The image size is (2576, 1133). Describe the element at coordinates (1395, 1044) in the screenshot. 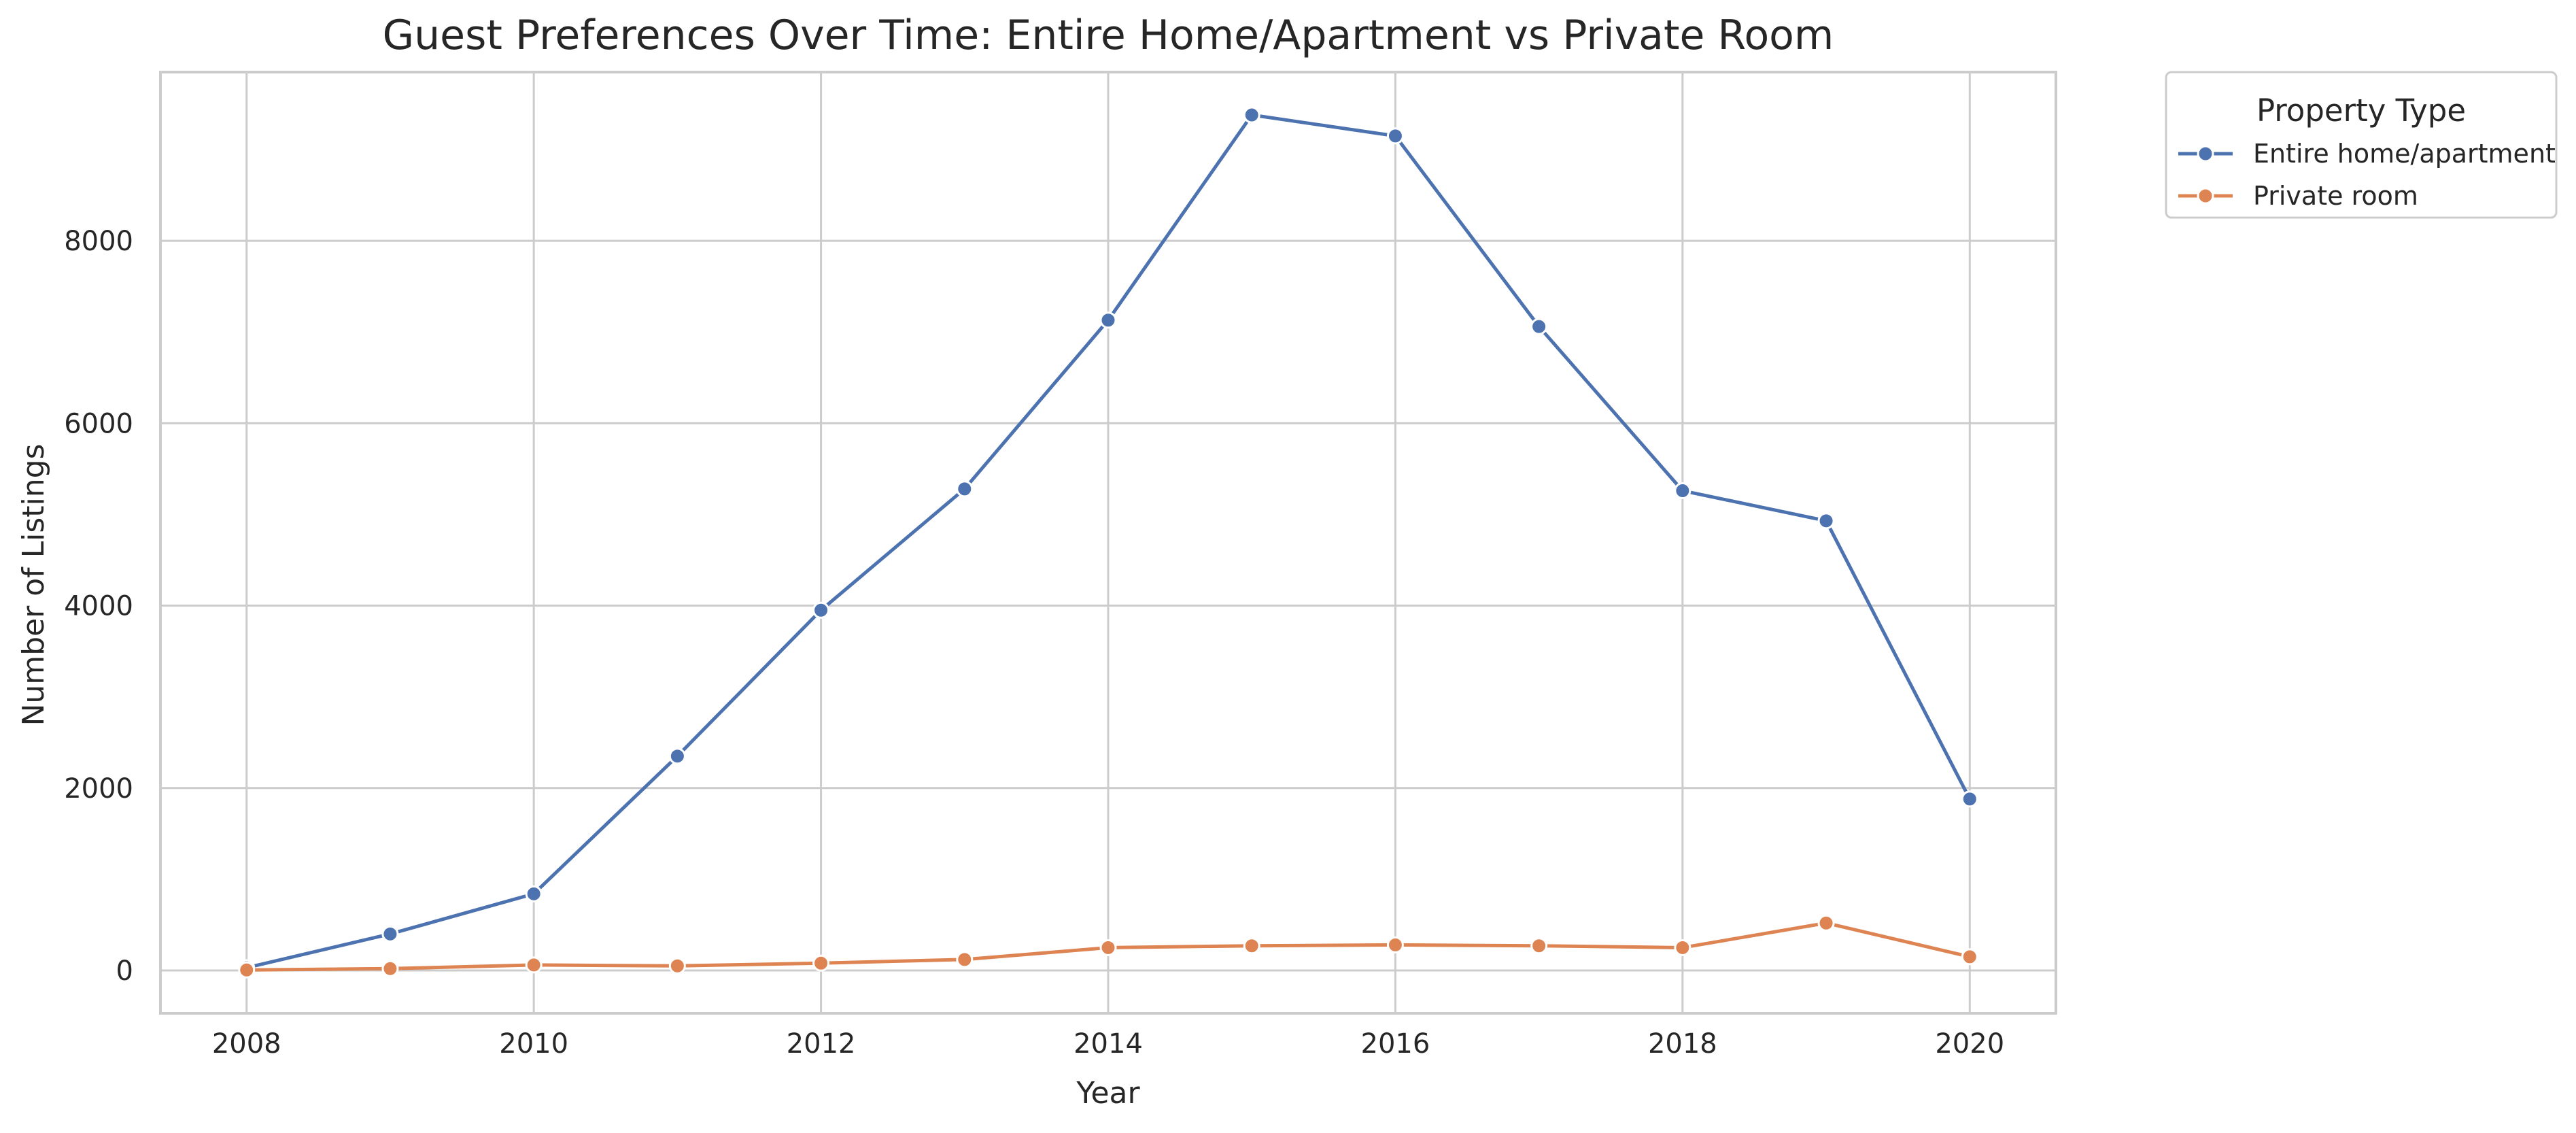

I see `x-tick-label-2016: 2016` at that location.